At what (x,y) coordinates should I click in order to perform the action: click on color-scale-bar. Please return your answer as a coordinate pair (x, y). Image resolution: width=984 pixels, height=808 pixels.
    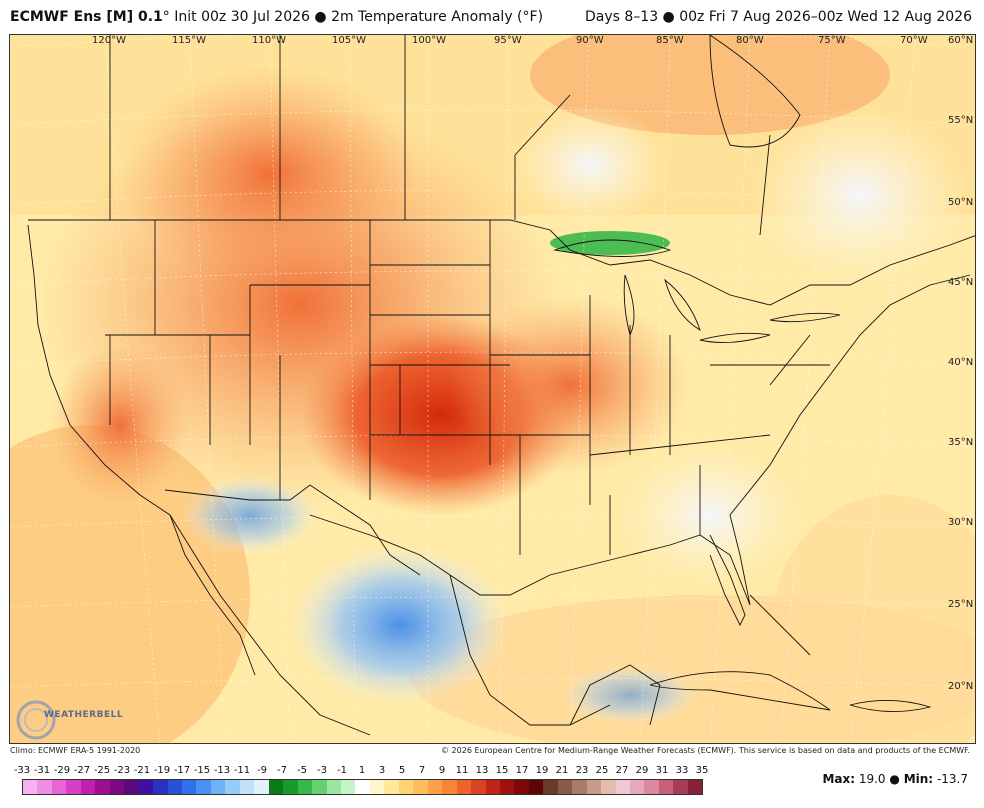
    Looking at the image, I should click on (363, 787).